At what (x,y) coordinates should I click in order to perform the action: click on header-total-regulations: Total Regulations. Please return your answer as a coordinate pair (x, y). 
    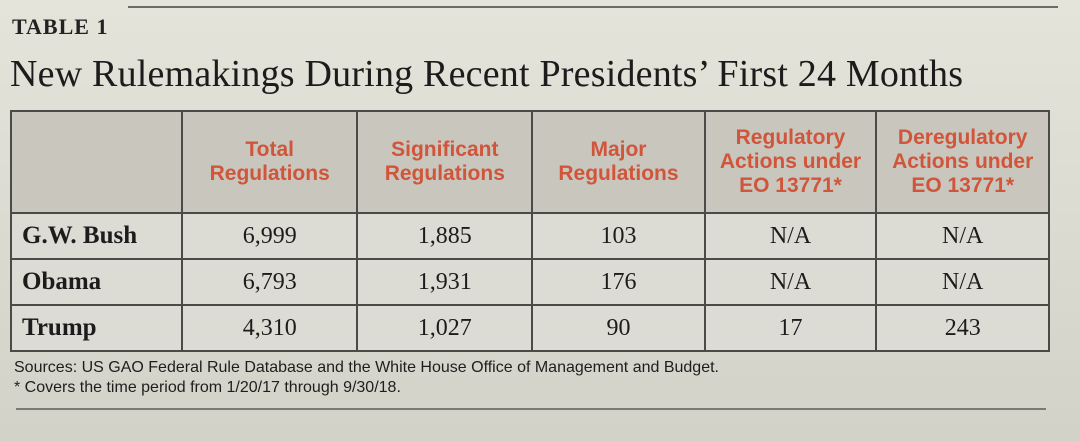
    Looking at the image, I should click on (270, 162).